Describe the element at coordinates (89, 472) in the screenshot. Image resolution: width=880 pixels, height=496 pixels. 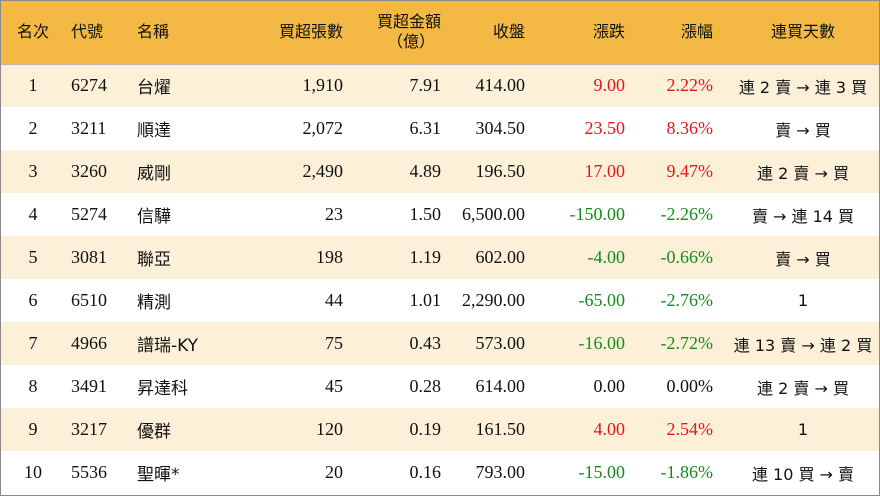
I see `code-cell: 5536` at that location.